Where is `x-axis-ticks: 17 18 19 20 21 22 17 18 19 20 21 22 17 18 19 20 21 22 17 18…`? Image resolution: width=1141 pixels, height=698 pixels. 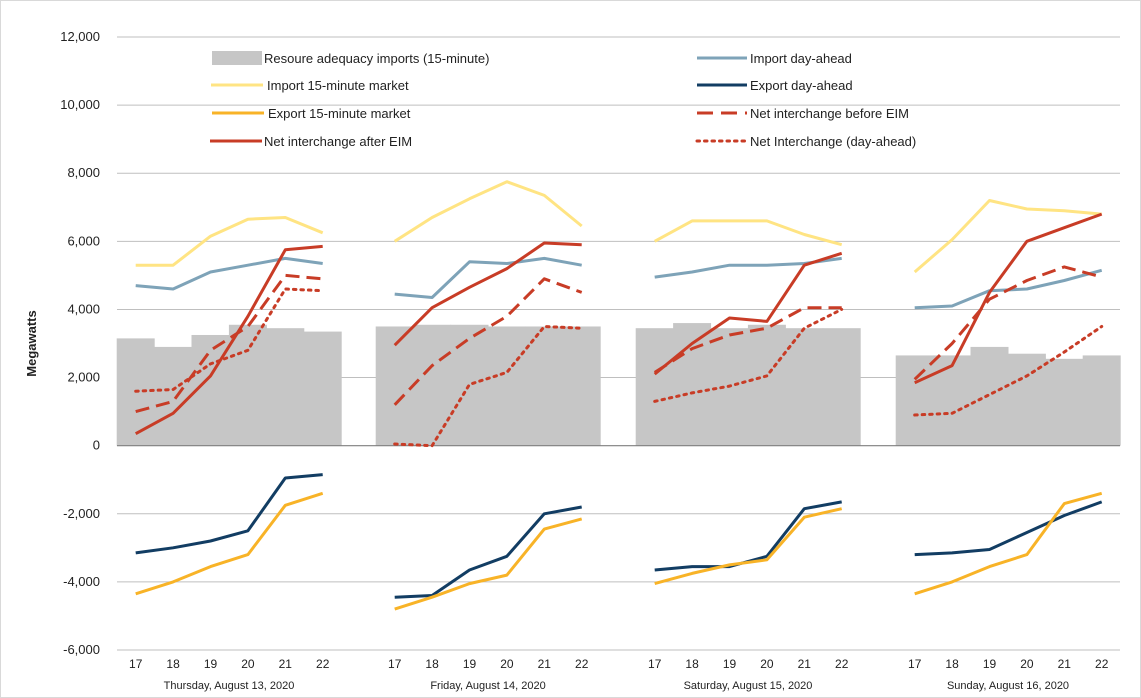 x-axis-ticks: 17 18 19 20 21 22 17 18 19 20 21 22 17 18 19 20 21 22 17 18… is located at coordinates (619, 664).